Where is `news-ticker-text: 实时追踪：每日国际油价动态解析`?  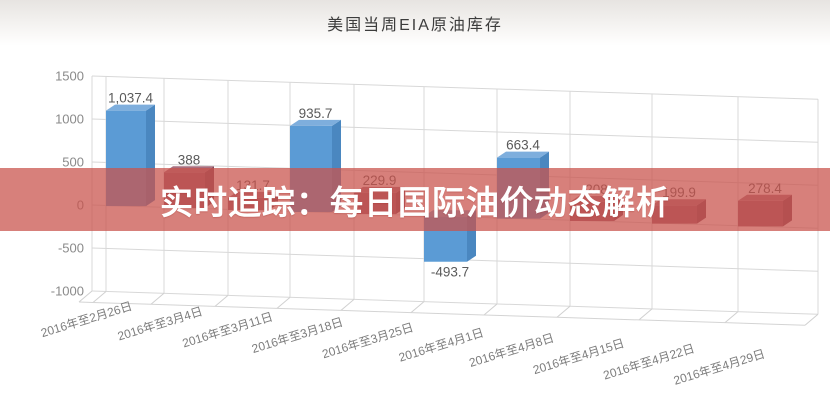 news-ticker-text: 实时追踪：每日国际油价动态解析 is located at coordinates (415, 202).